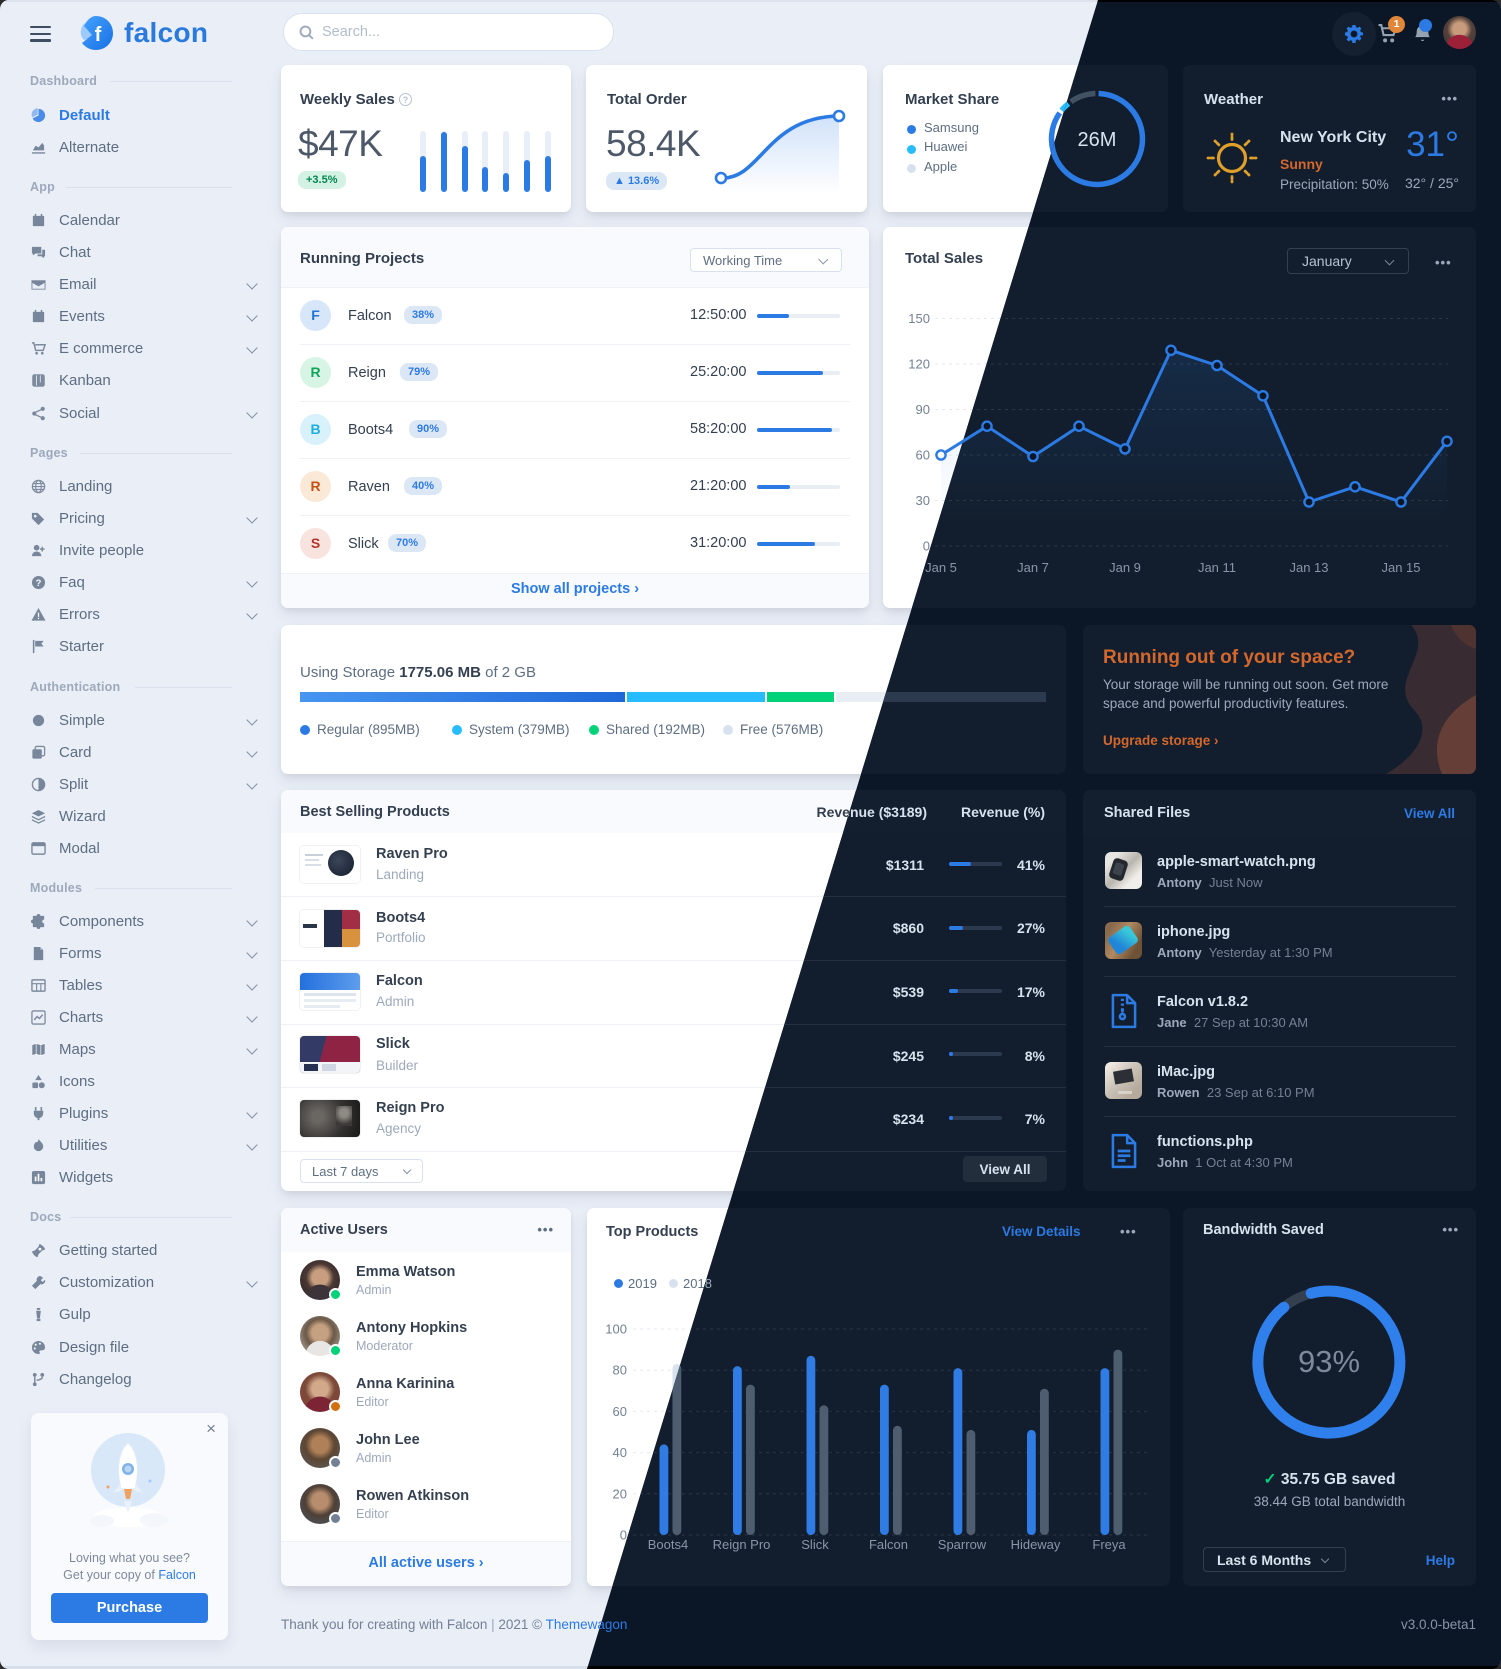 The width and height of the screenshot is (1501, 1669). I want to click on svg-text: Boots4, so click(668, 1544).